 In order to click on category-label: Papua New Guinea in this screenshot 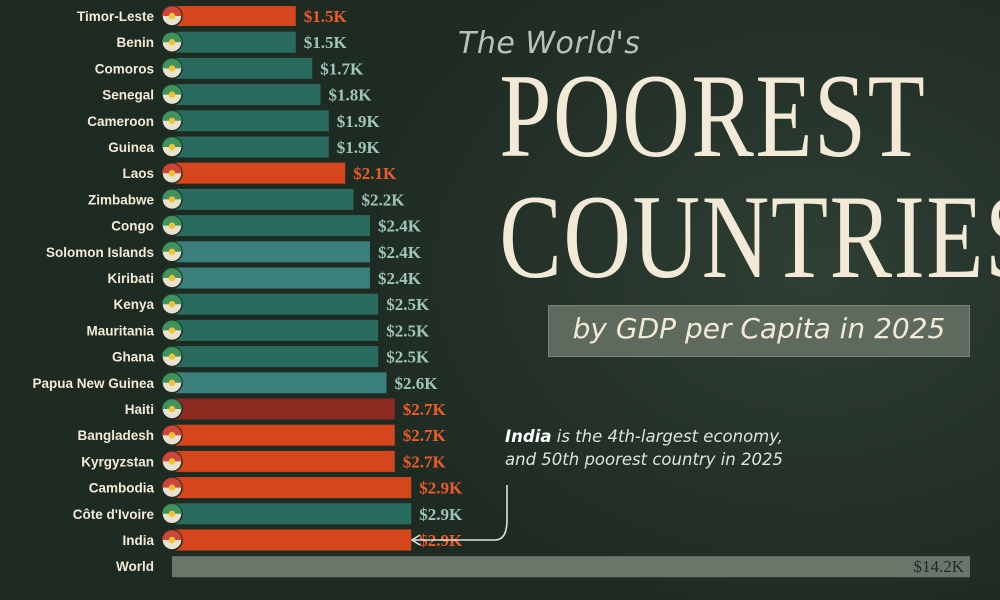, I will do `click(93, 383)`.